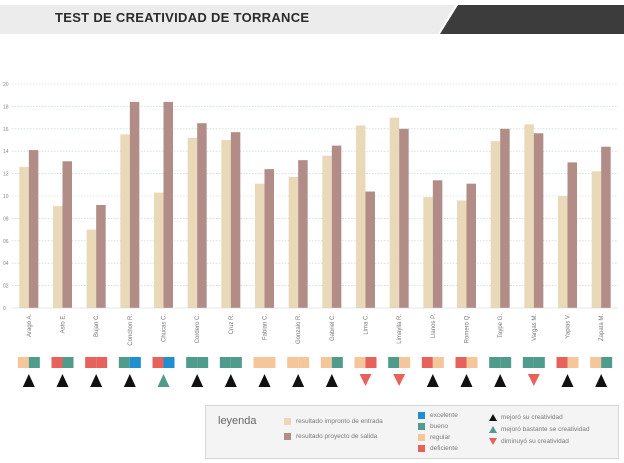 This screenshot has width=624, height=463. I want to click on header-light-band, so click(227, 19).